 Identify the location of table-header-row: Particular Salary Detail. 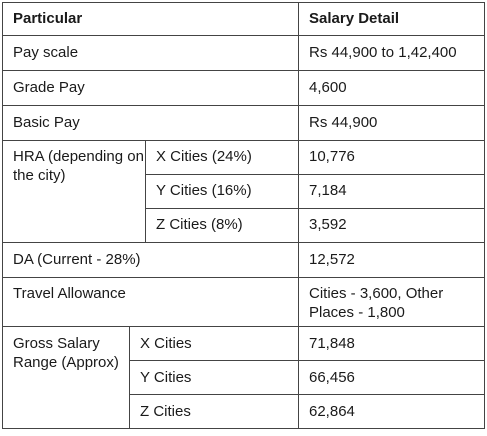
(243, 19).